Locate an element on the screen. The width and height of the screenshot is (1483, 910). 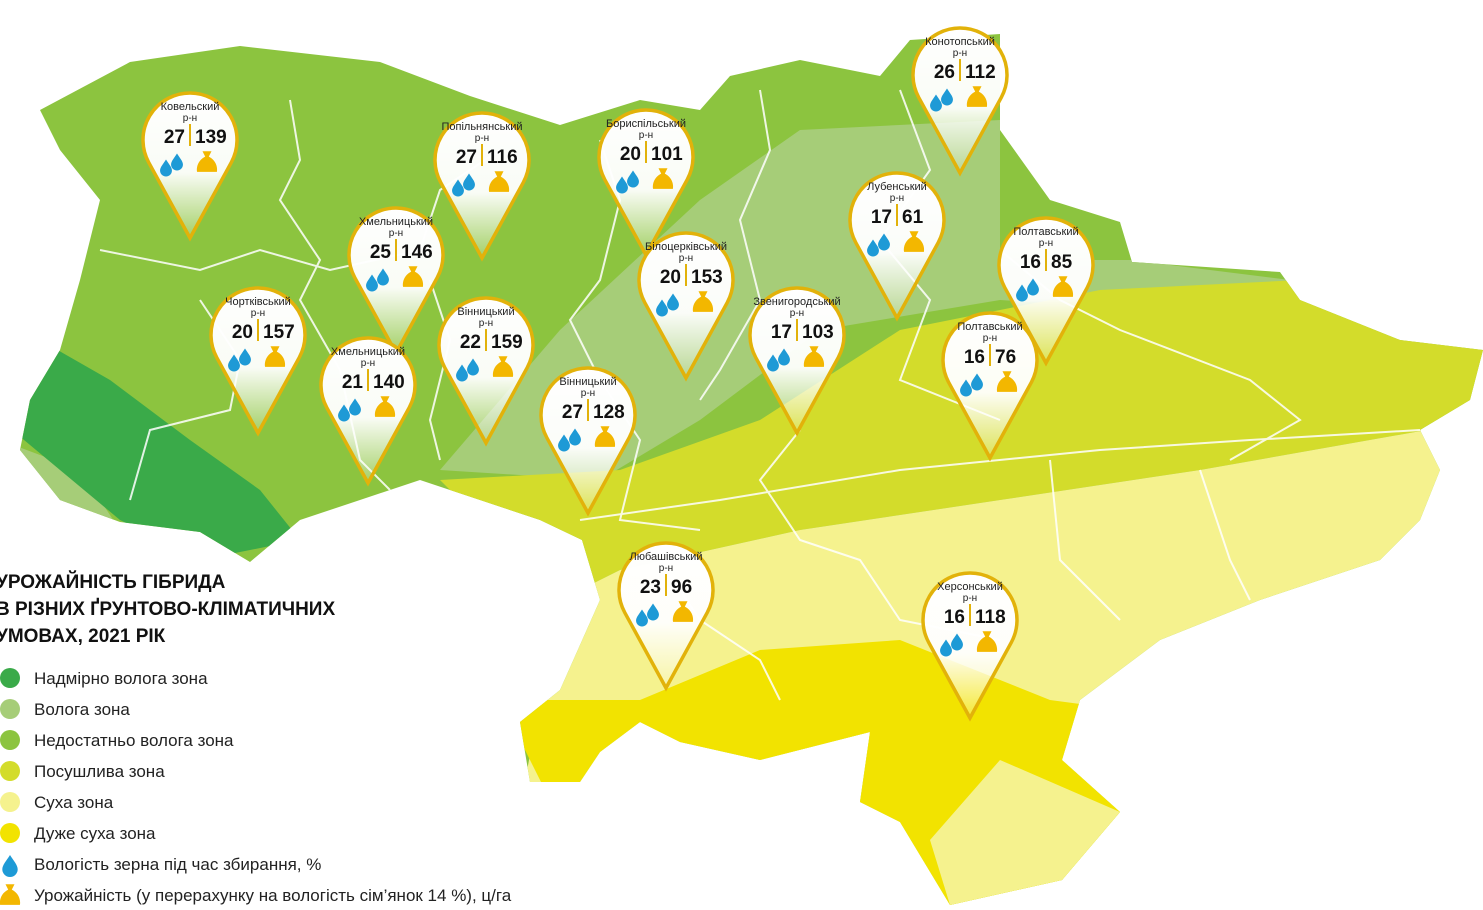
yield-value: 140 is located at coordinates (389, 382).